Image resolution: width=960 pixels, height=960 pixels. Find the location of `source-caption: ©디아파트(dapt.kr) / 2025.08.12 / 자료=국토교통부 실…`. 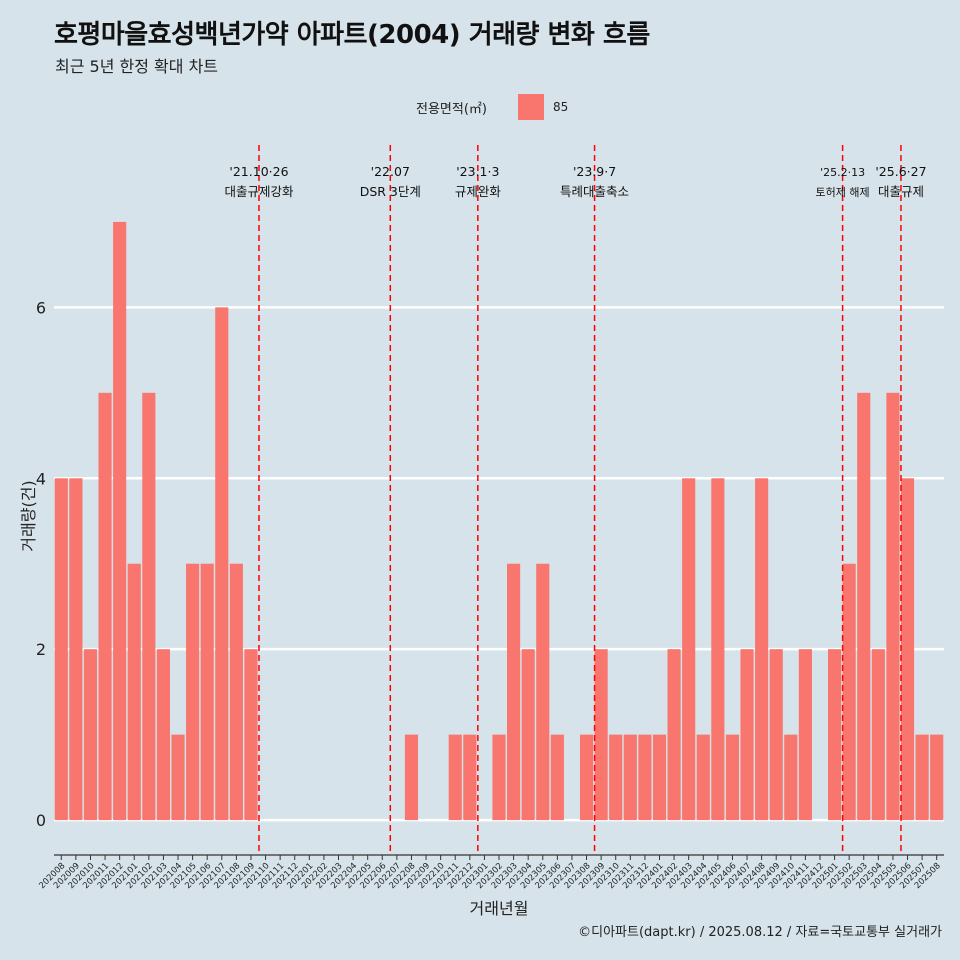

source-caption: ©디아파트(dapt.kr) / 2025.08.12 / 자료=국토교통부 실… is located at coordinates (760, 932).